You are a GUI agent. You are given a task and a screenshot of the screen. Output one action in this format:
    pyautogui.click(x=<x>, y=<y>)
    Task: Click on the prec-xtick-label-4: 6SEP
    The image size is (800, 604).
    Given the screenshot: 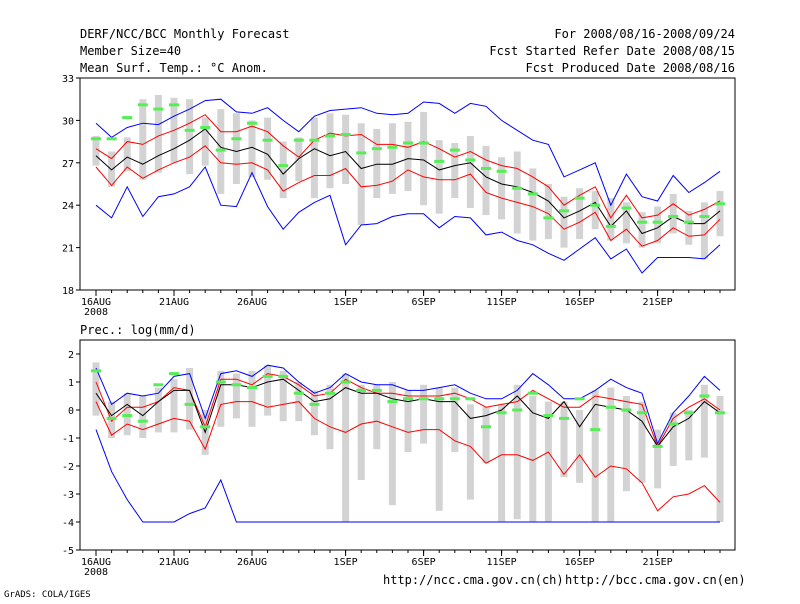 What is the action you would take?
    pyautogui.click(x=424, y=562)
    